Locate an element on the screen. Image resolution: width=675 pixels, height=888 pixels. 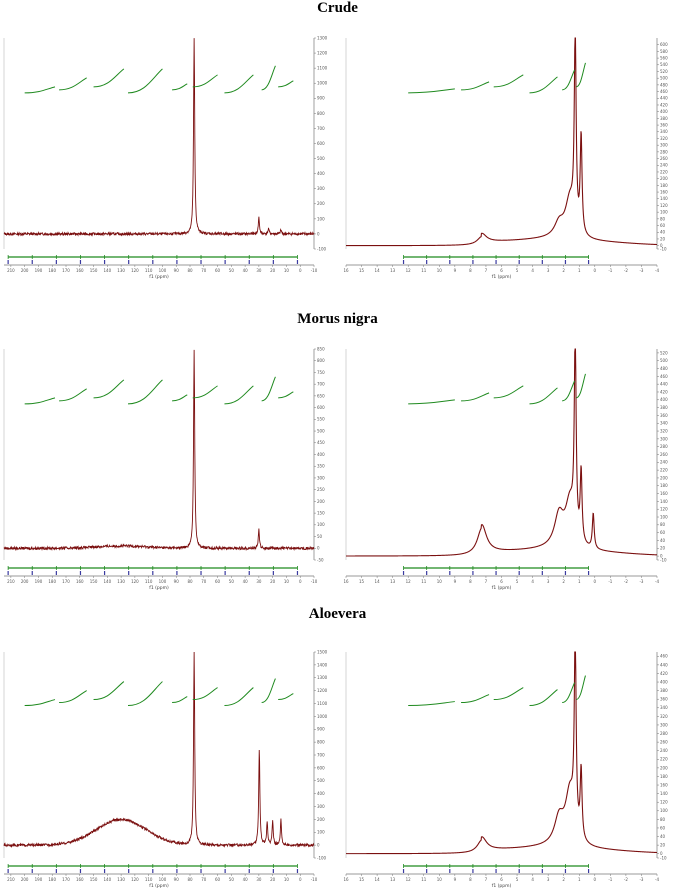
y-tick-label: 0 is located at coordinates (318, 845).